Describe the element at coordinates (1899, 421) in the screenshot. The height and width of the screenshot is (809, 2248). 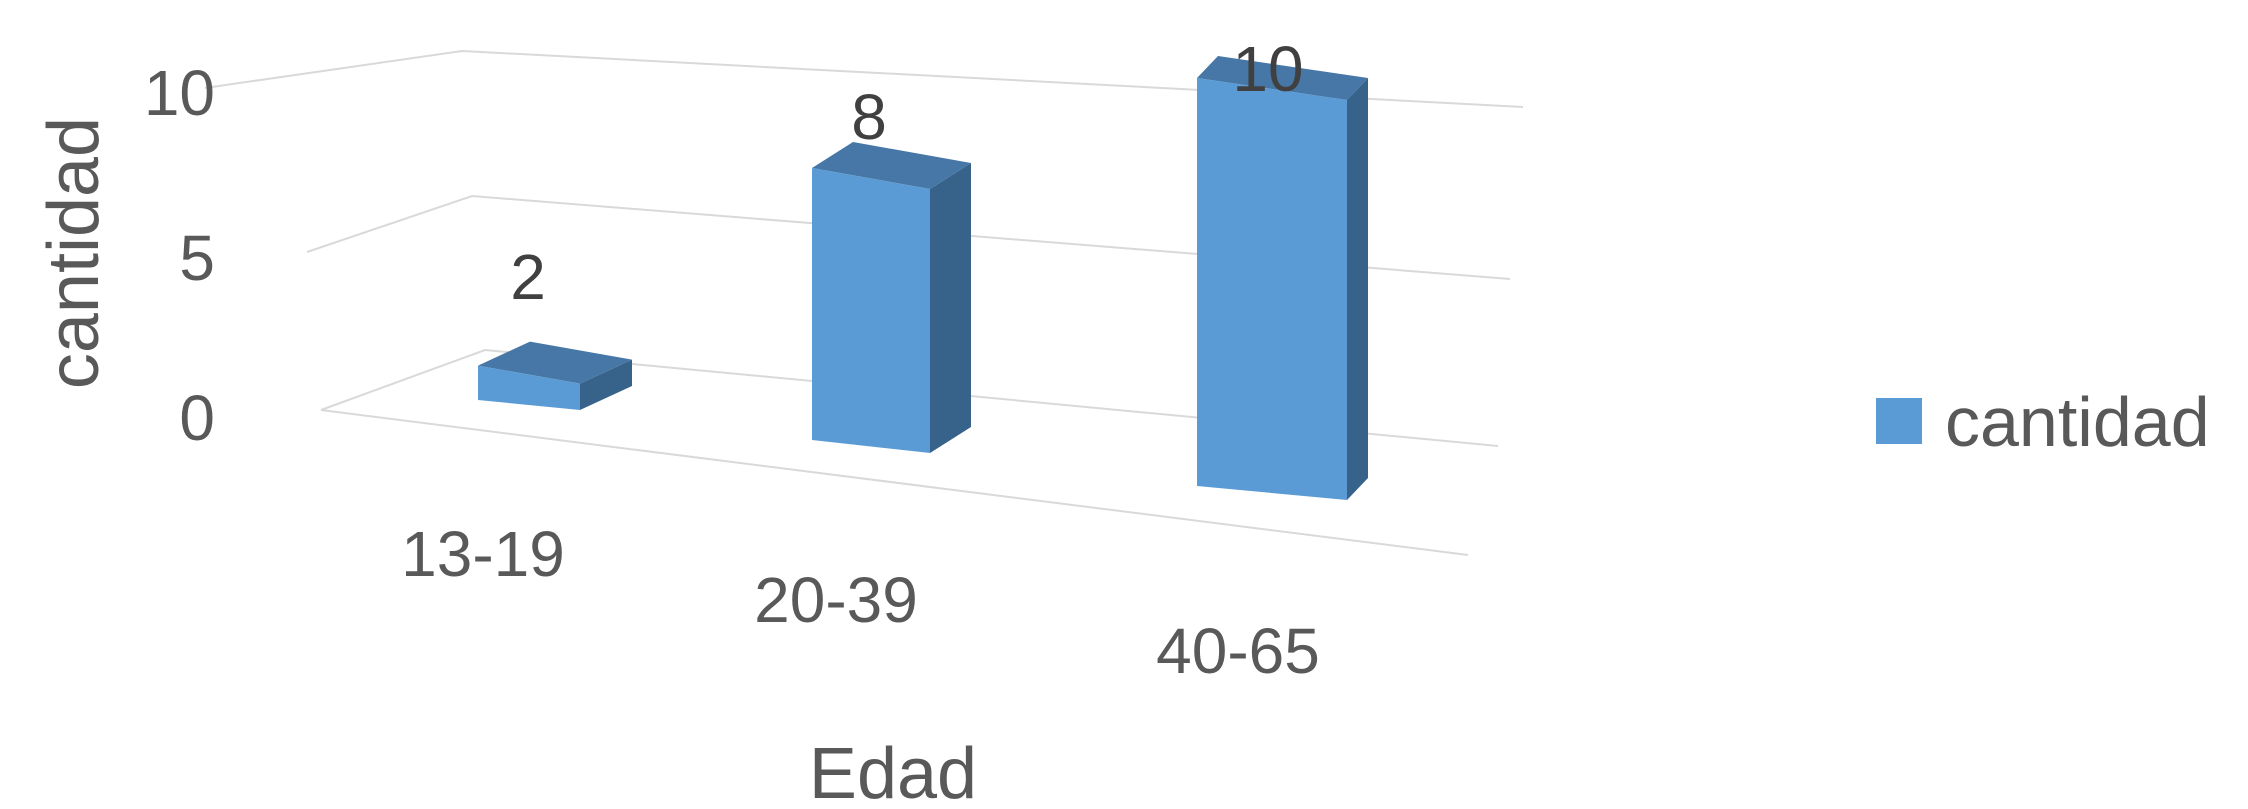
I see `legend-swatch` at that location.